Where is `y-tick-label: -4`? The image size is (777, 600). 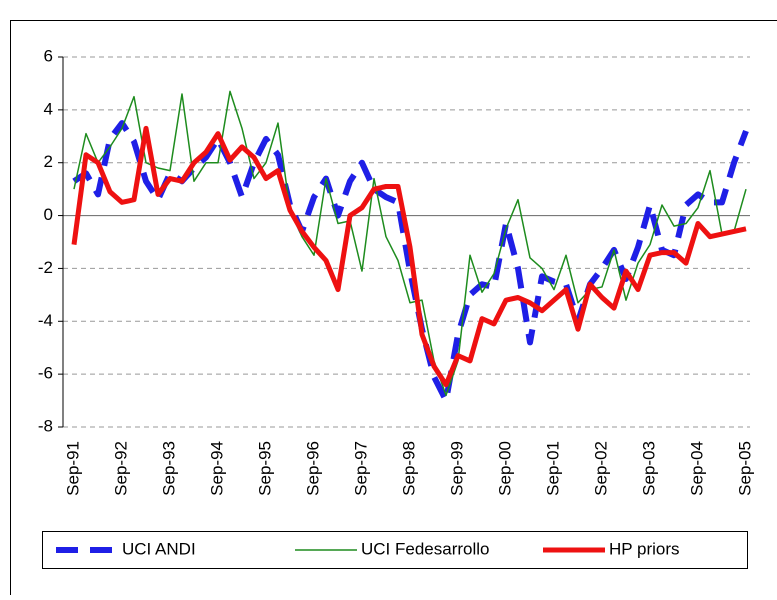
y-tick-label: -4 is located at coordinates (45, 320).